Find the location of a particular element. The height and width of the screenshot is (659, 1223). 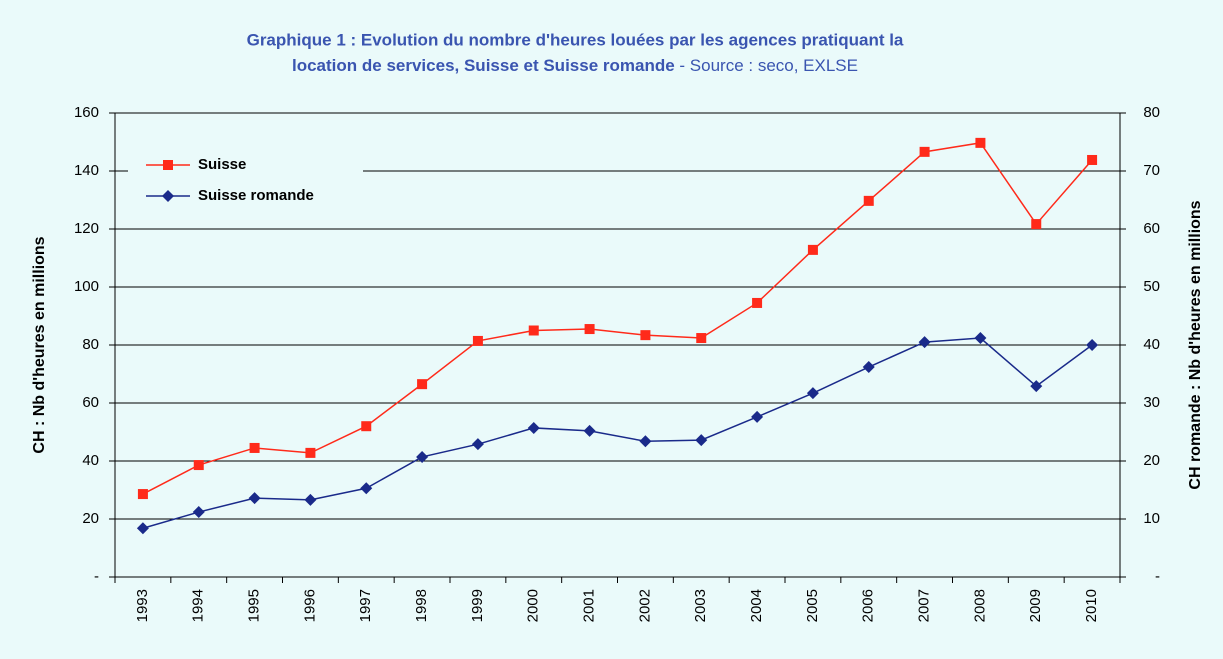

y-tick-label: 60 is located at coordinates (90, 402).